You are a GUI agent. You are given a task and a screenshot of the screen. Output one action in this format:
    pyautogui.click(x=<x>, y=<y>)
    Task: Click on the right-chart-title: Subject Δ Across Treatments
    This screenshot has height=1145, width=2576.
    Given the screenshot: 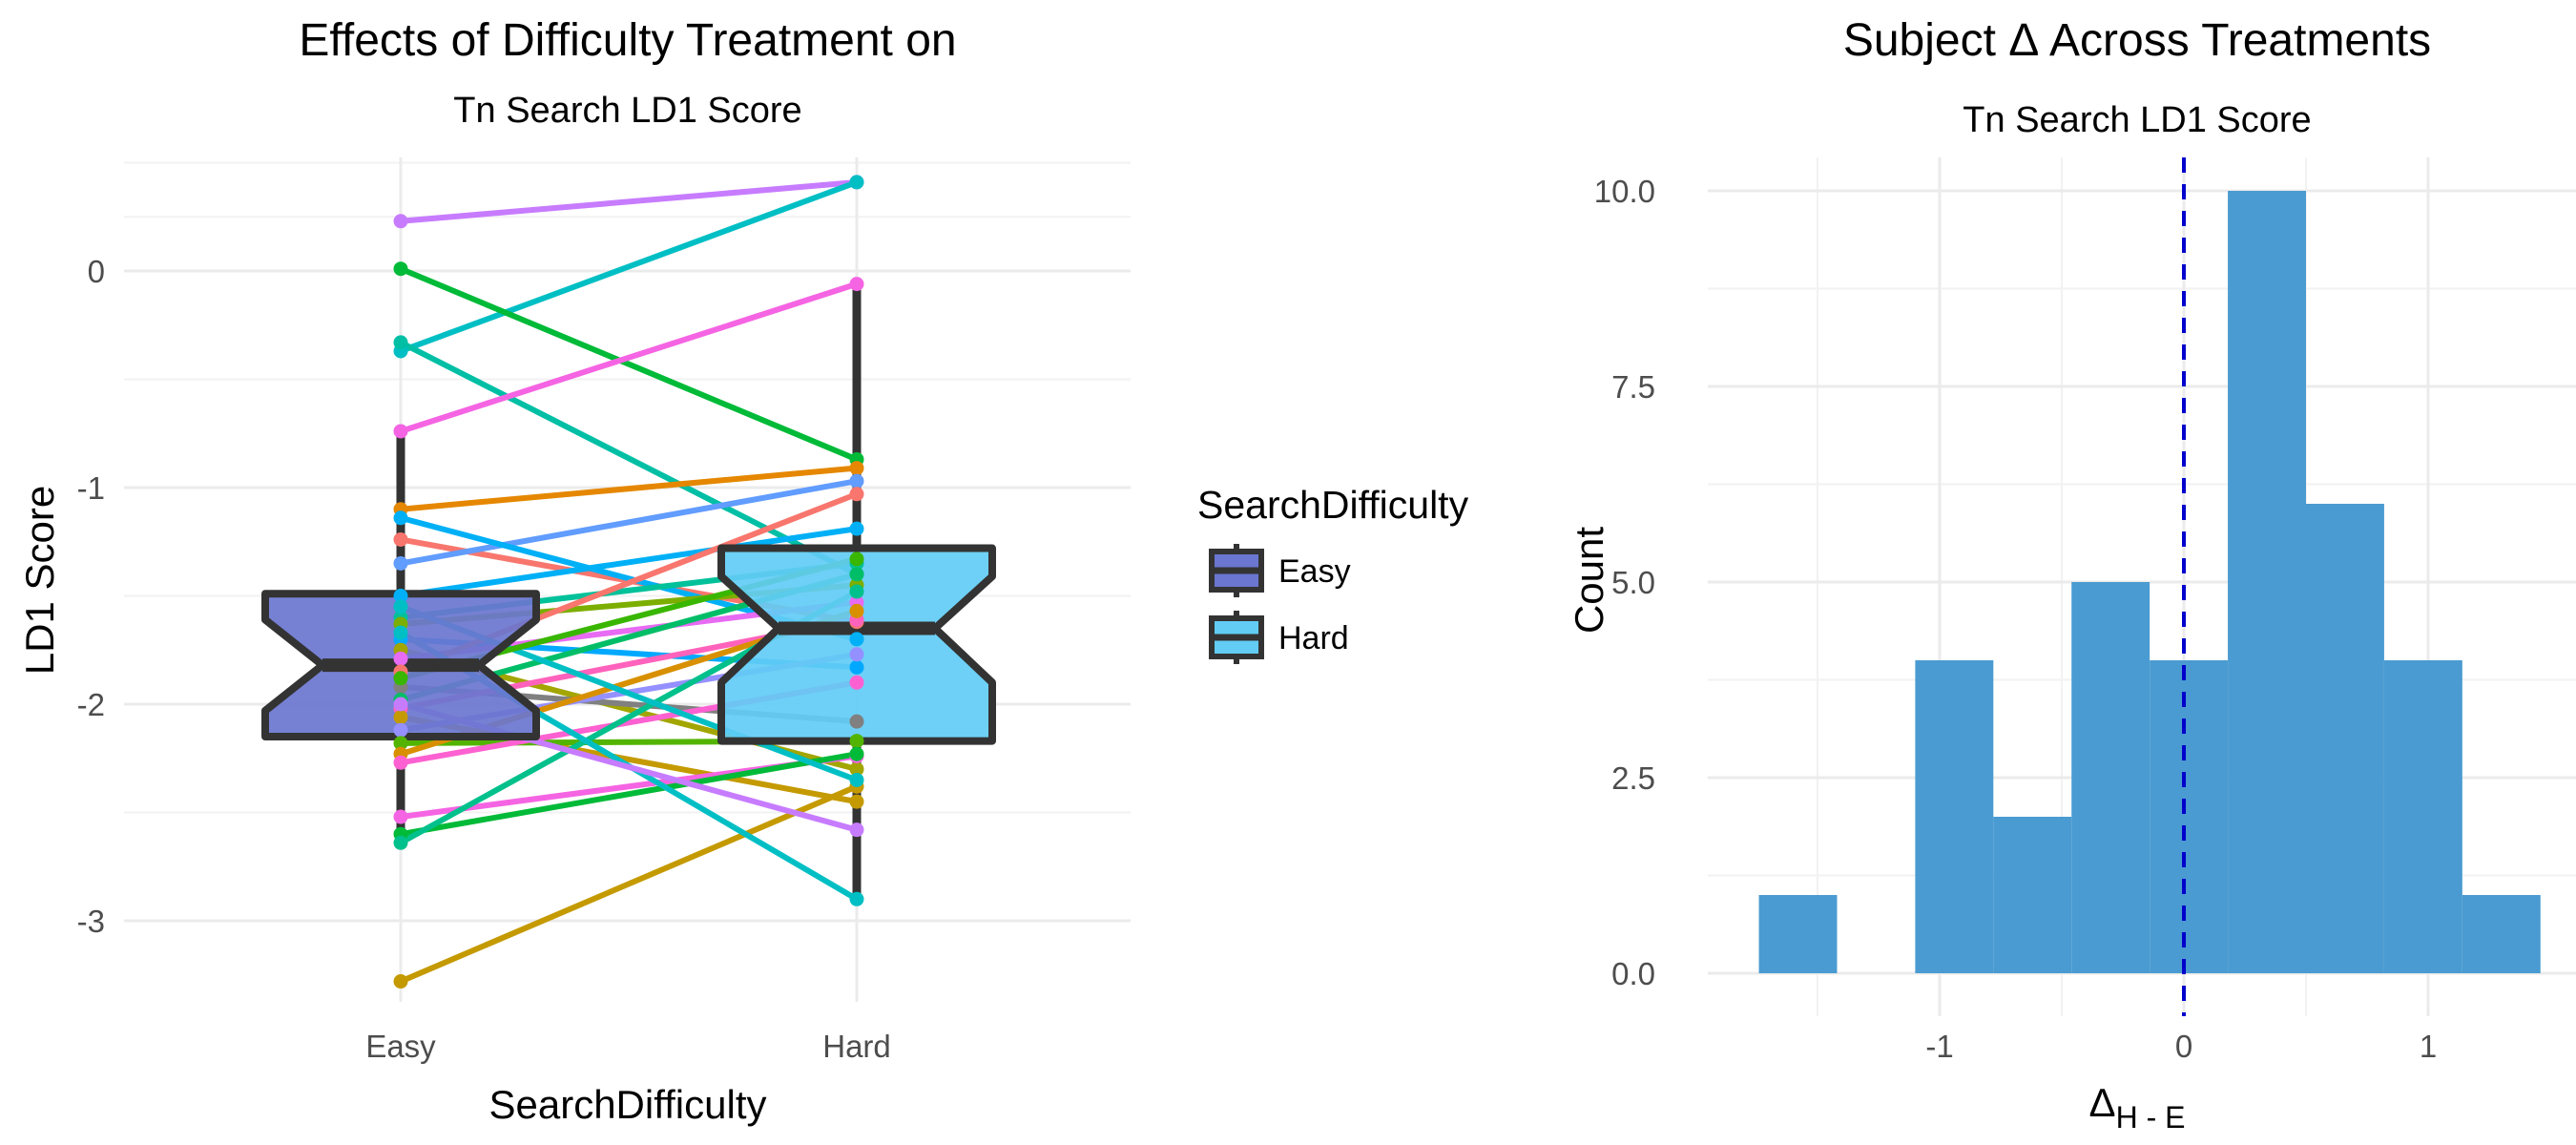 What is the action you would take?
    pyautogui.click(x=2137, y=40)
    